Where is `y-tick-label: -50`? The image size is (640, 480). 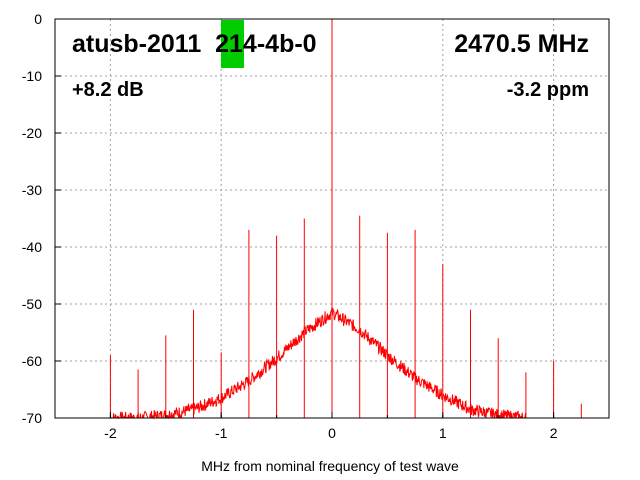 y-tick-label: -50 is located at coordinates (32, 304).